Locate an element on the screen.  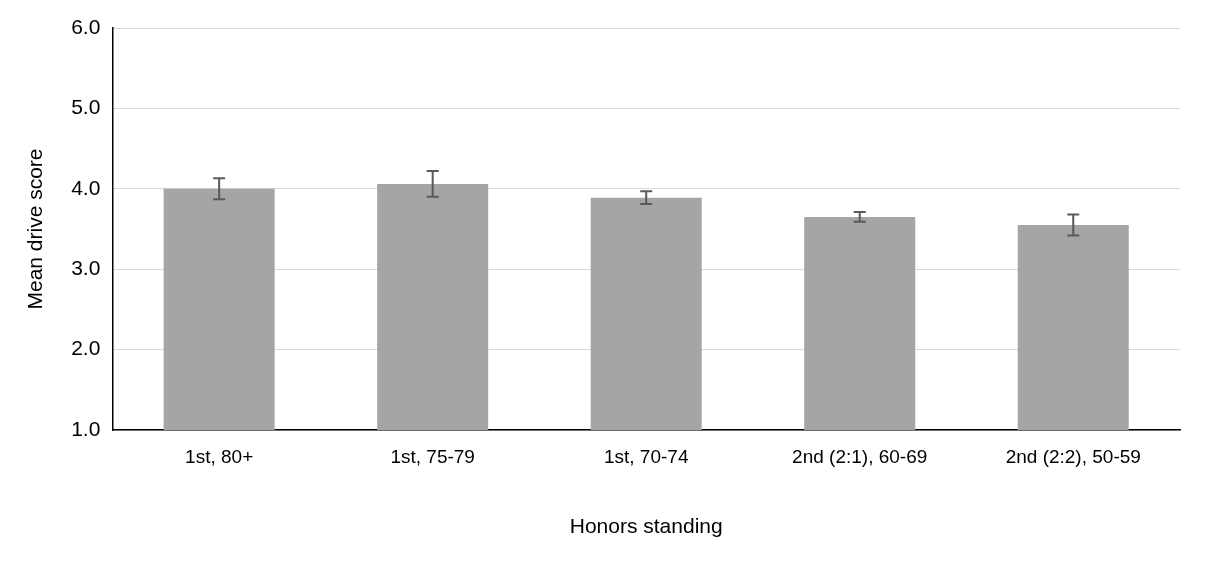
x-tick-label: 1st, 70-74 is located at coordinates (646, 456).